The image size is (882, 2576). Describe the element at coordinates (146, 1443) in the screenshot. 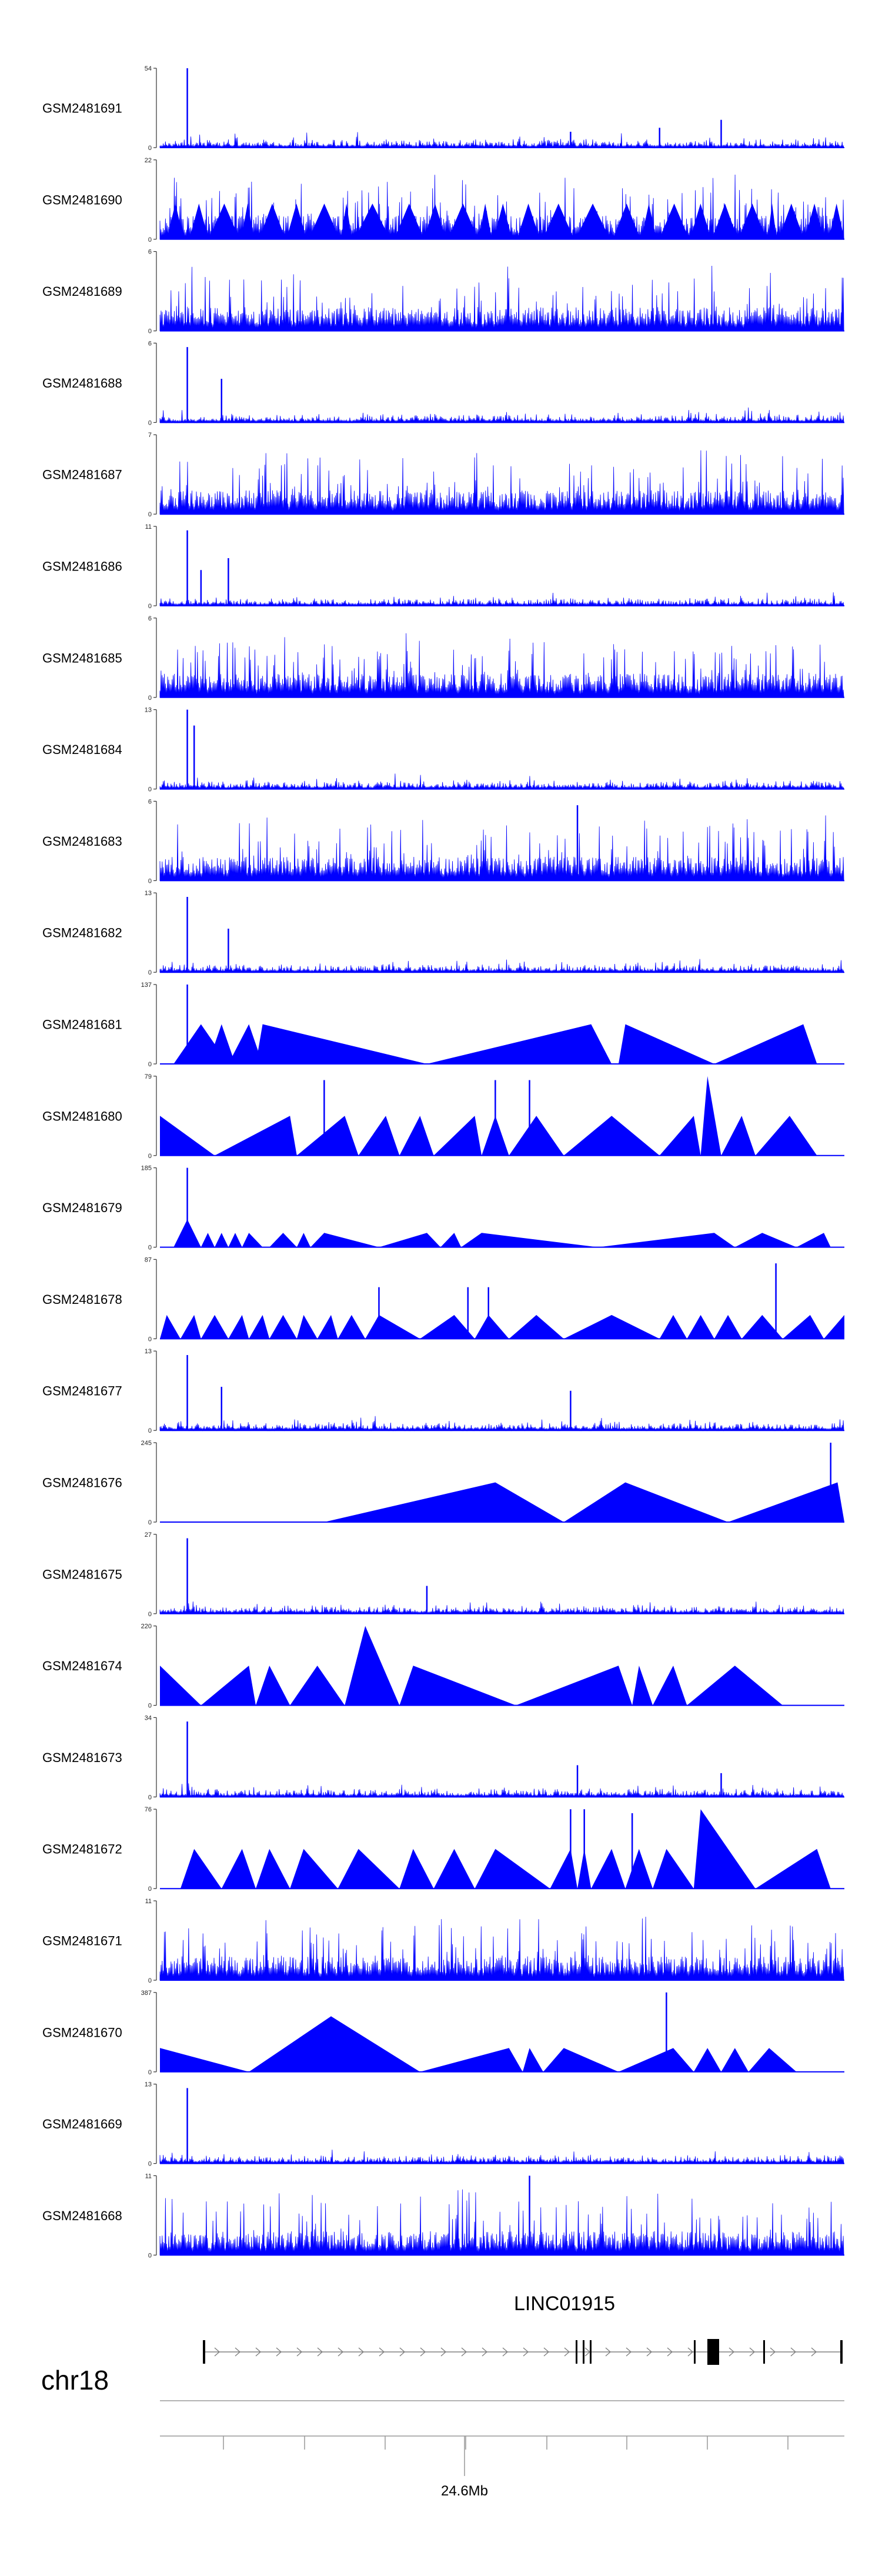

I see `y-axis-max-label: 245` at that location.